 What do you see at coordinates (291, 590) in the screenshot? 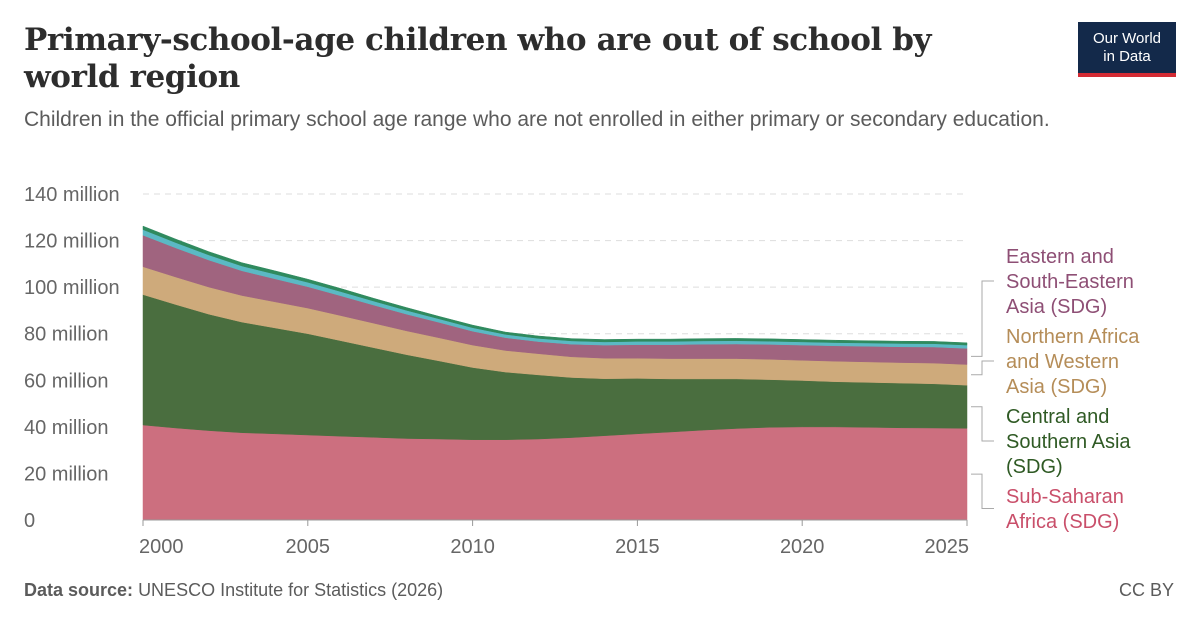
I see `data-source-text: UNESCO Institute for Statistics (2026)` at bounding box center [291, 590].